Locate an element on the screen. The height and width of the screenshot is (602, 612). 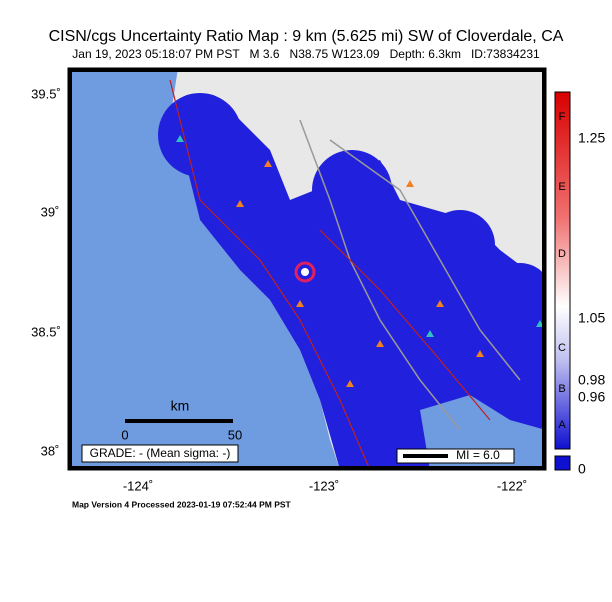
lat-label: 39.5˚ is located at coordinates (46, 93).